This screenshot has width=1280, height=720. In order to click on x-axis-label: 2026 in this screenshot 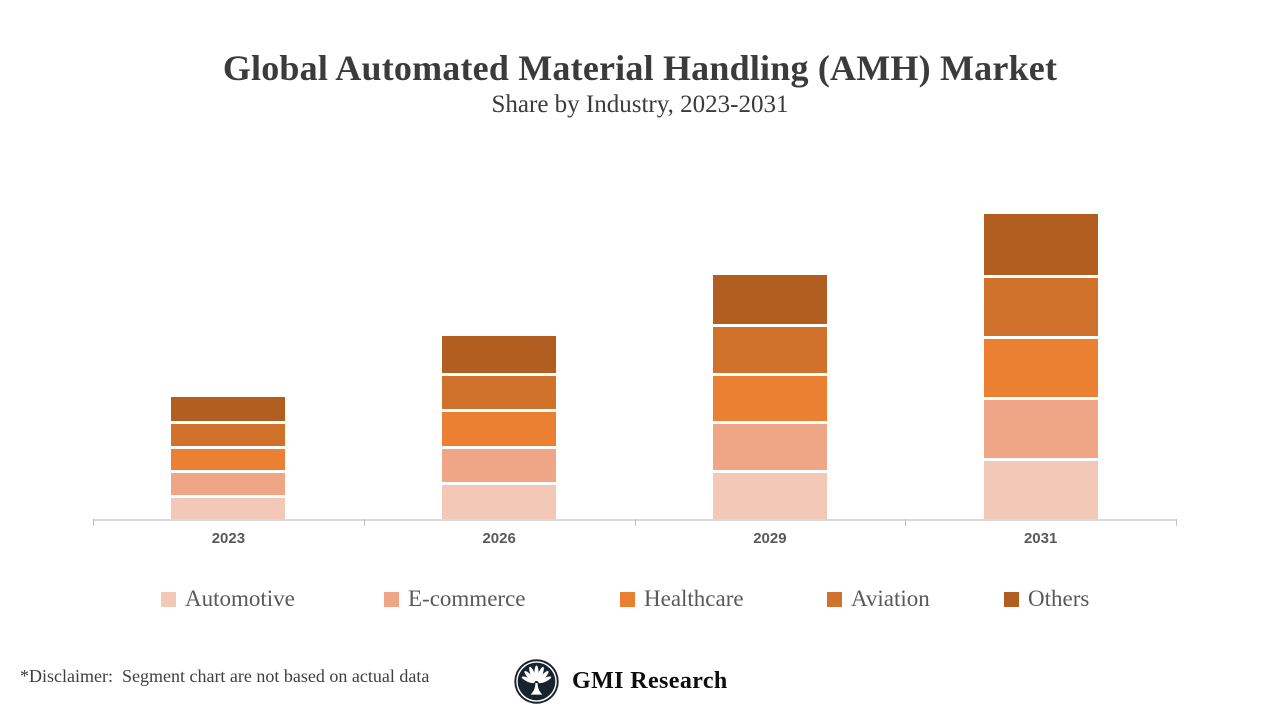, I will do `click(499, 538)`.